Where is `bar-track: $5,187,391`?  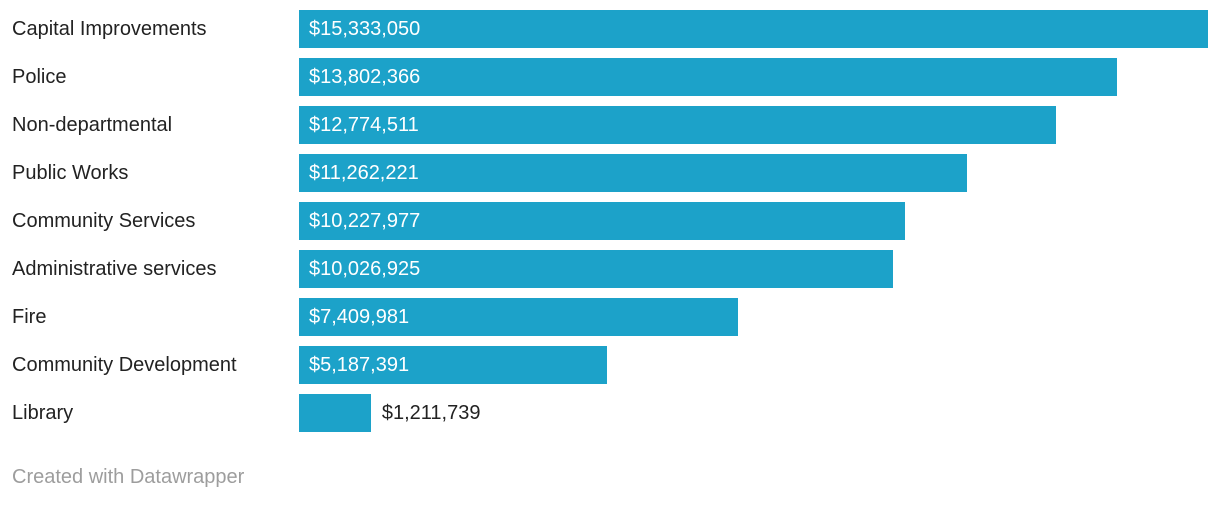 bar-track: $5,187,391 is located at coordinates (753, 365).